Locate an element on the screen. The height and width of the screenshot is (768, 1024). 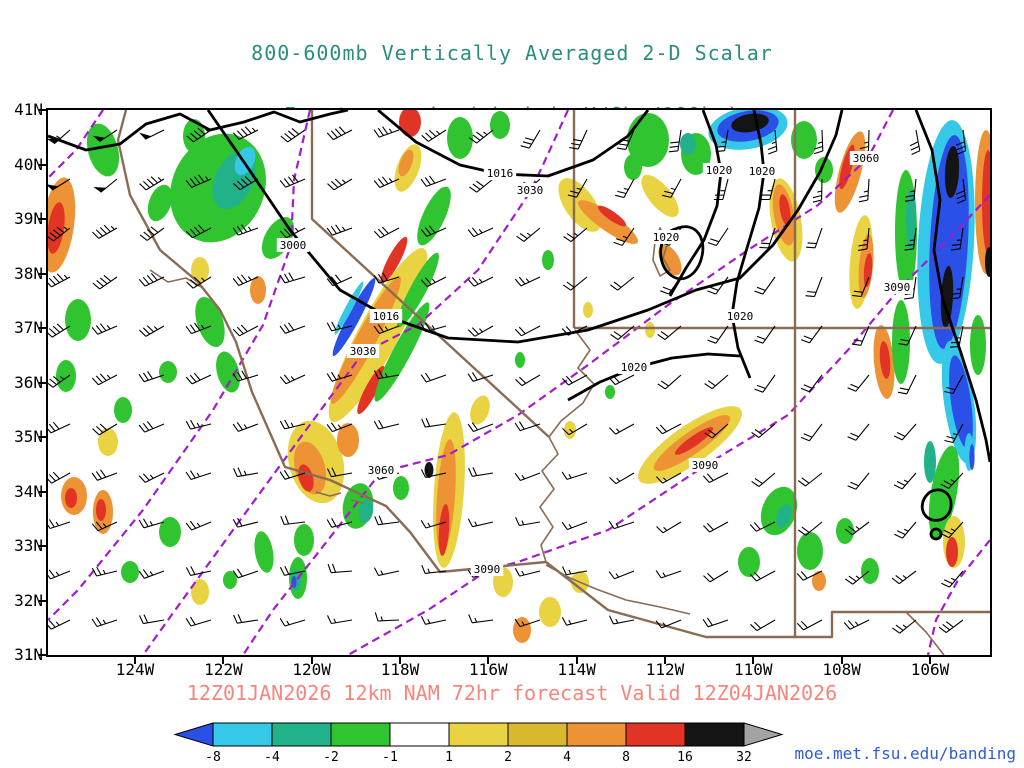
colorbar-tick-label: -1 is located at coordinates (390, 757).